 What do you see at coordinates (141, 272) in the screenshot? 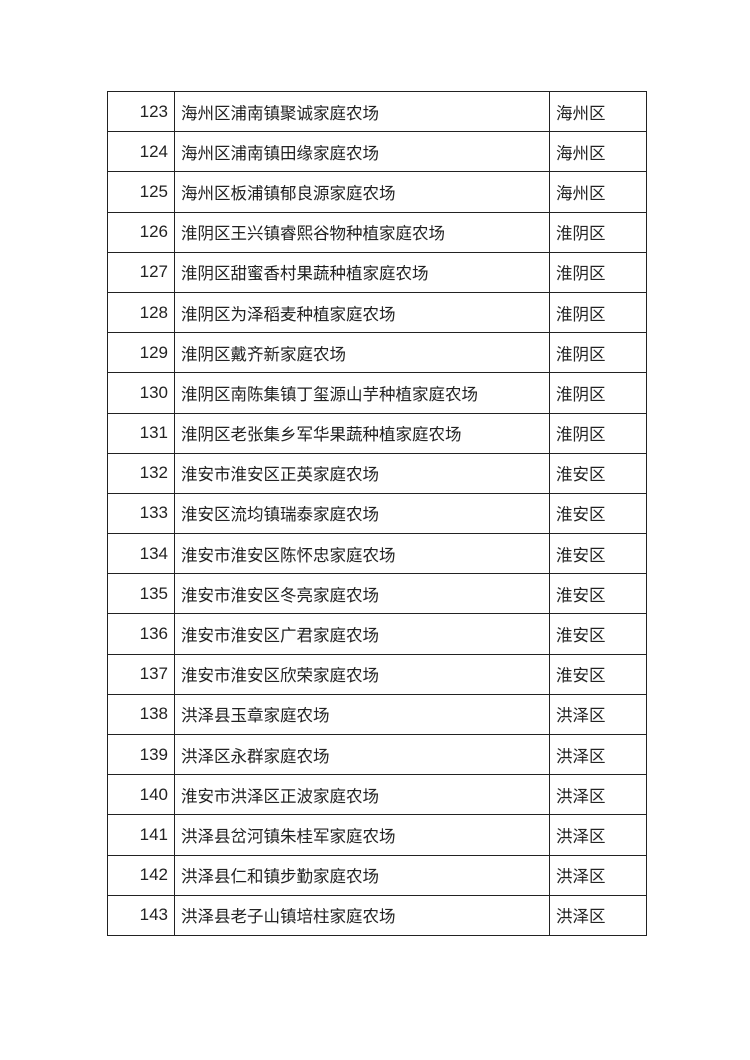
I see `row-number-cell: 127` at bounding box center [141, 272].